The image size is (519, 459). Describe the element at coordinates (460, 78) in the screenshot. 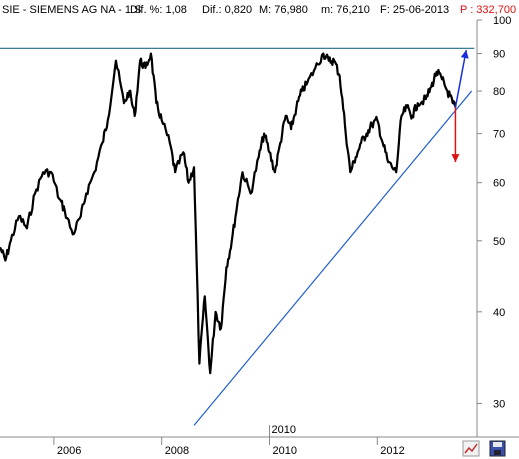

I see `arrow-up-shaft` at that location.